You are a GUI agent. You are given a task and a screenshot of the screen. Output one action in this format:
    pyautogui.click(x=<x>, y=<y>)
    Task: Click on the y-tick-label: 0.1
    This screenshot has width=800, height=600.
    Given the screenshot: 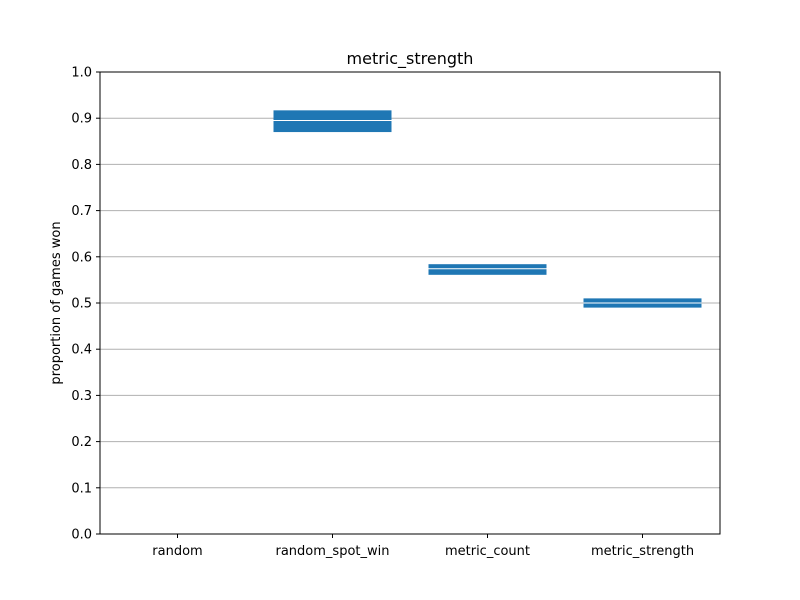 What is the action you would take?
    pyautogui.click(x=81, y=488)
    